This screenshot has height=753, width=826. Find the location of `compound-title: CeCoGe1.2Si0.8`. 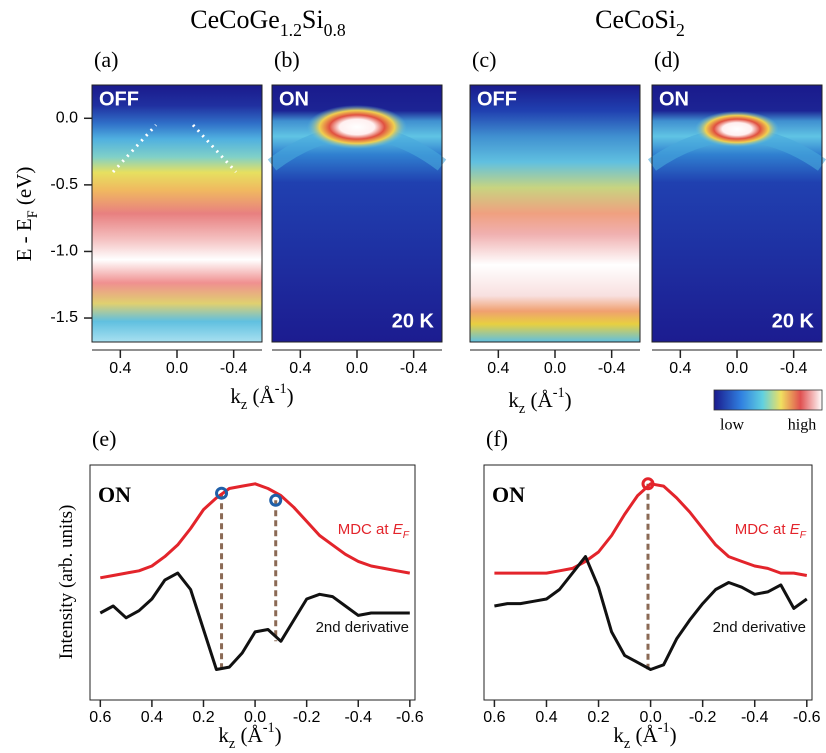

compound-title: CeCoGe1.2Si0.8 is located at coordinates (268, 22).